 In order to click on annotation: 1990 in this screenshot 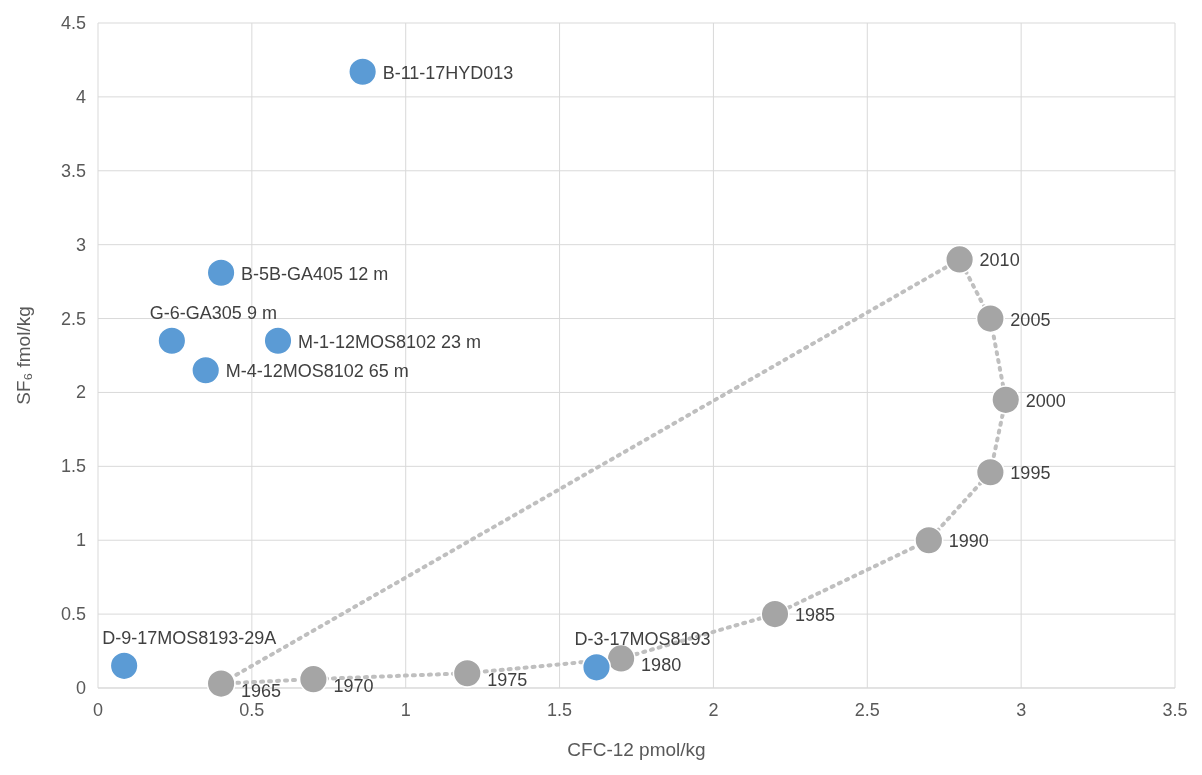, I will do `click(968, 541)`.